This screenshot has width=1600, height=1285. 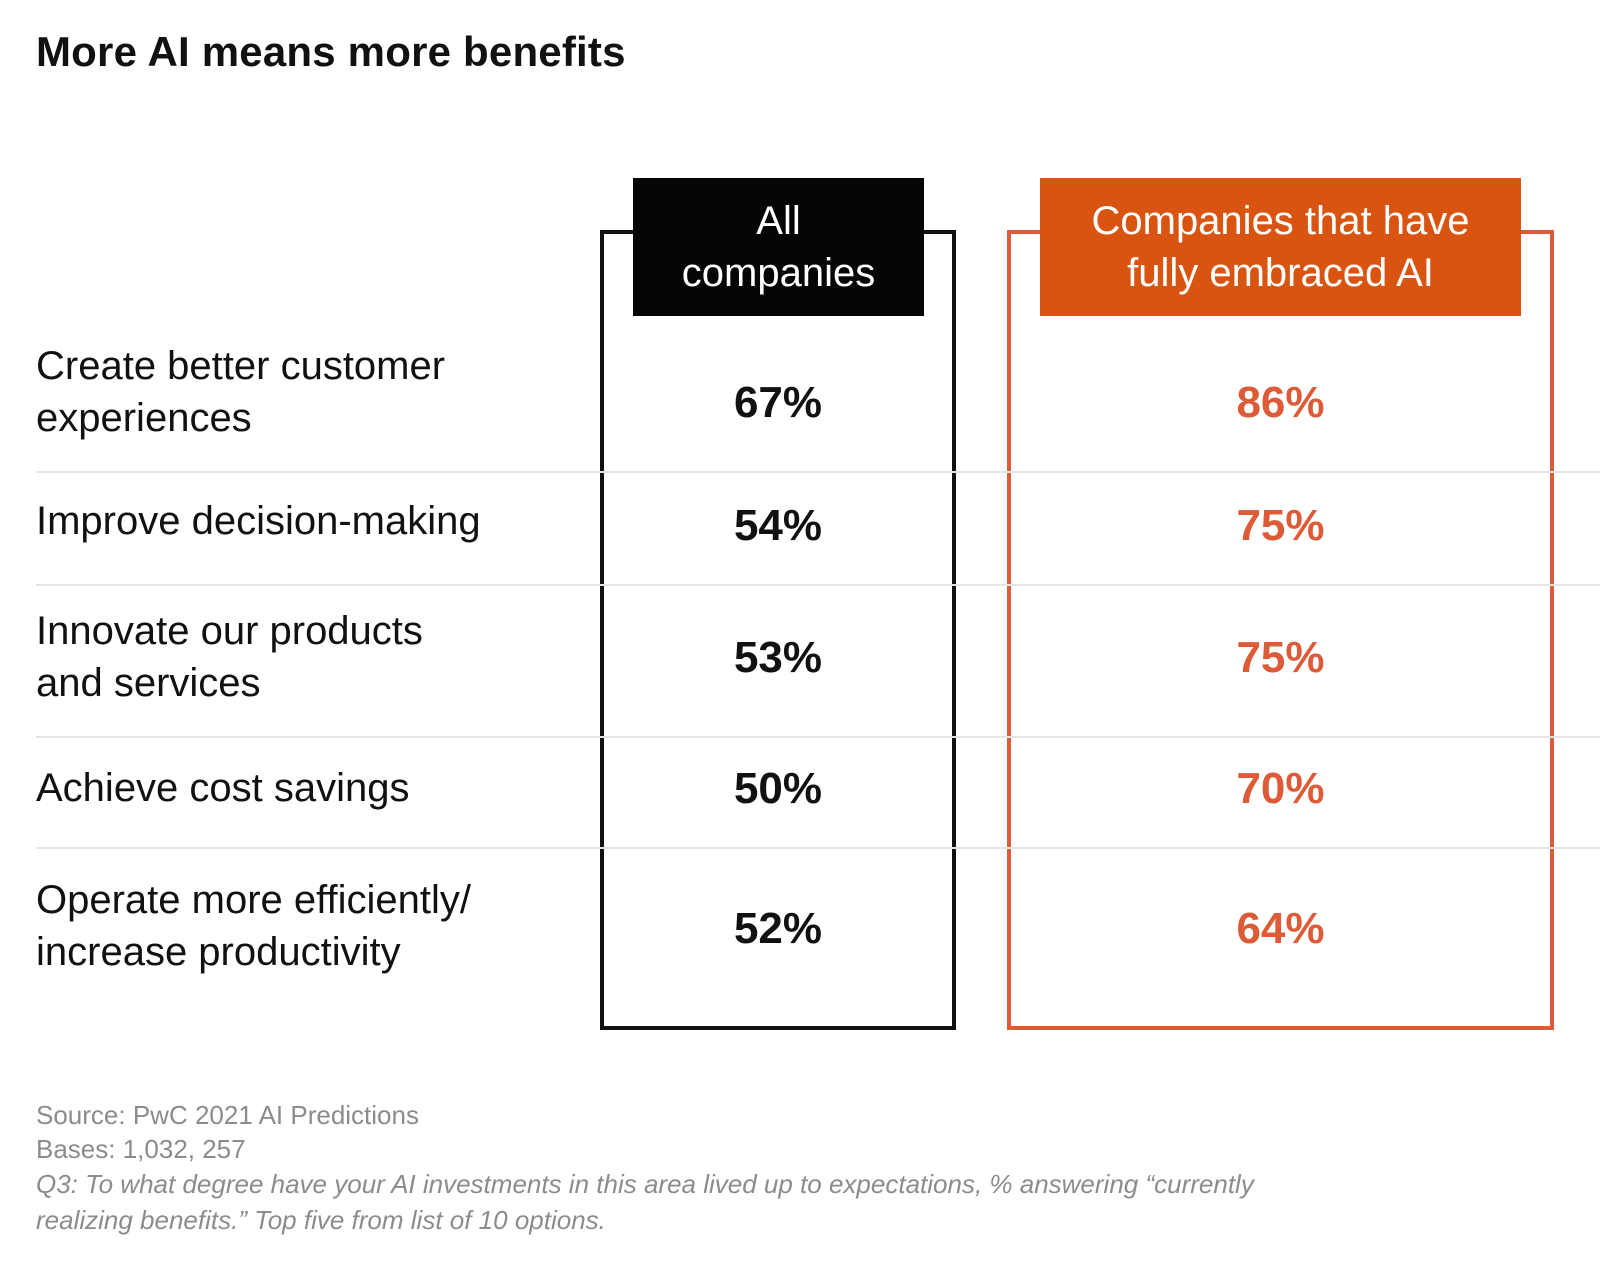 I want to click on bases-text: Bases: 1,032, 257, so click(x=141, y=1149).